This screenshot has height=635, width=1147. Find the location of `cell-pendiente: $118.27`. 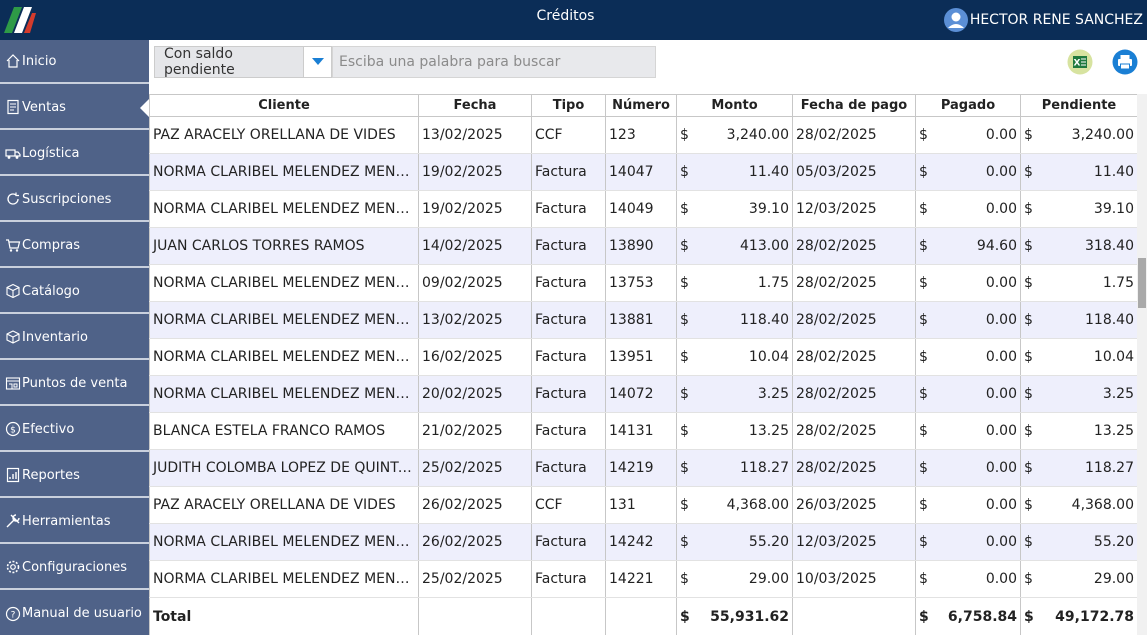

cell-pendiente: $118.27 is located at coordinates (1078, 468).